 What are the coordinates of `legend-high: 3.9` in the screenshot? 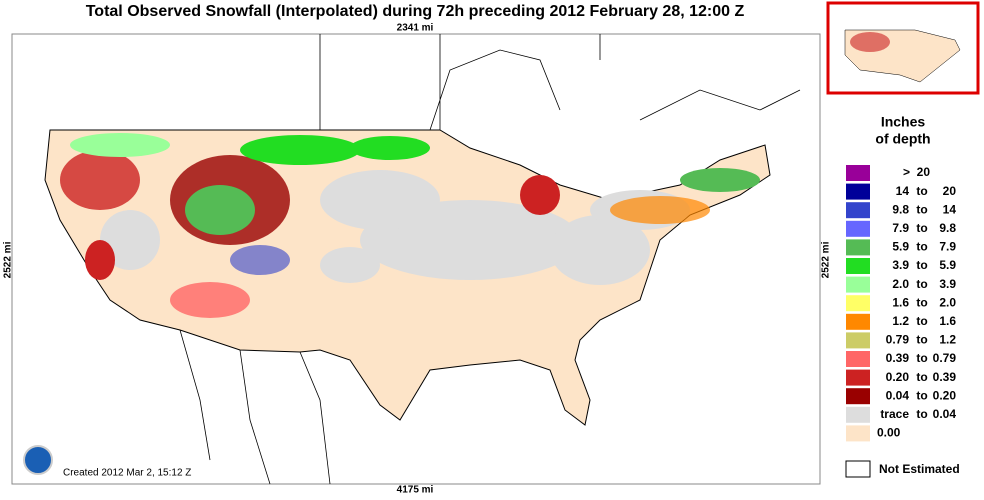 It's located at (947, 284).